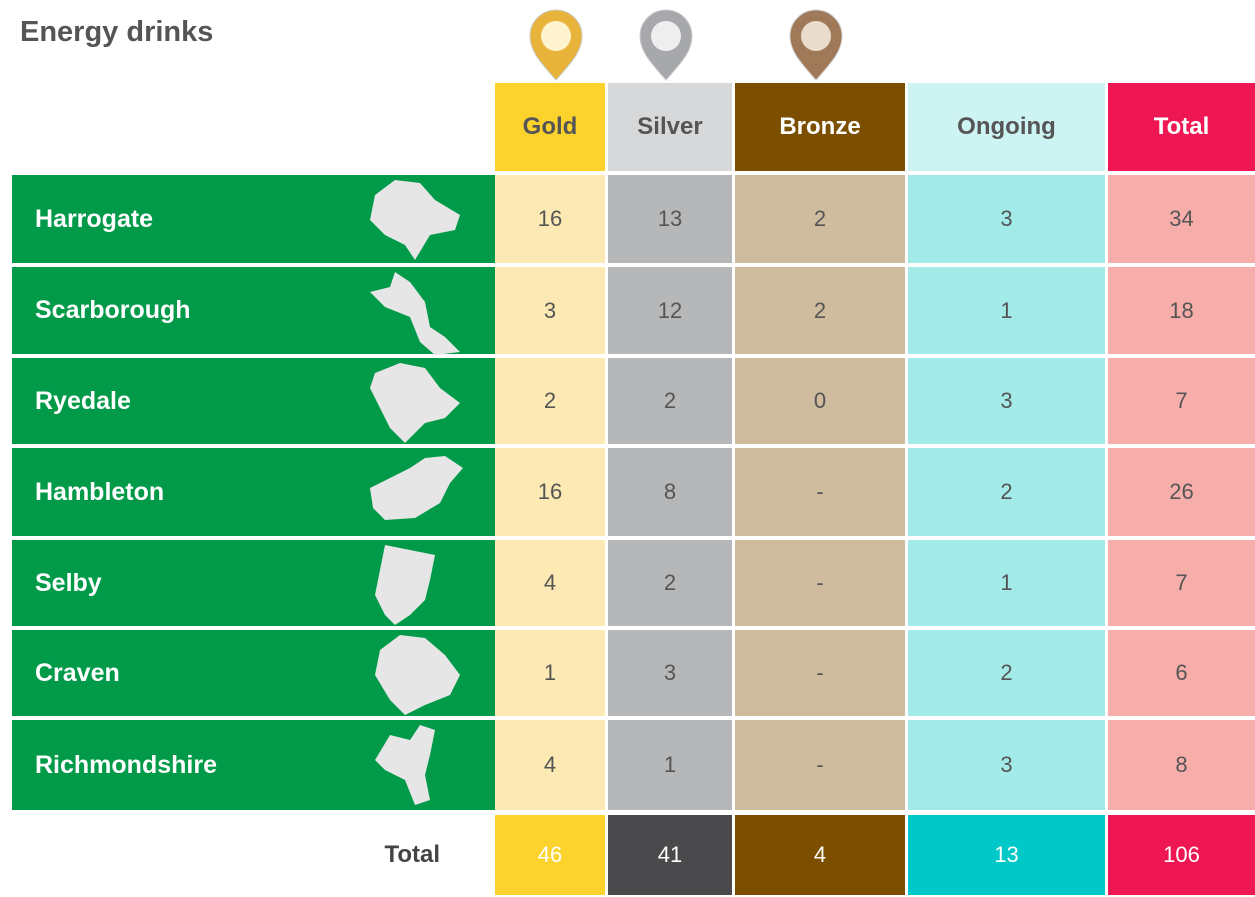  Describe the element at coordinates (670, 855) in the screenshot. I see `total-cell: 41` at that location.